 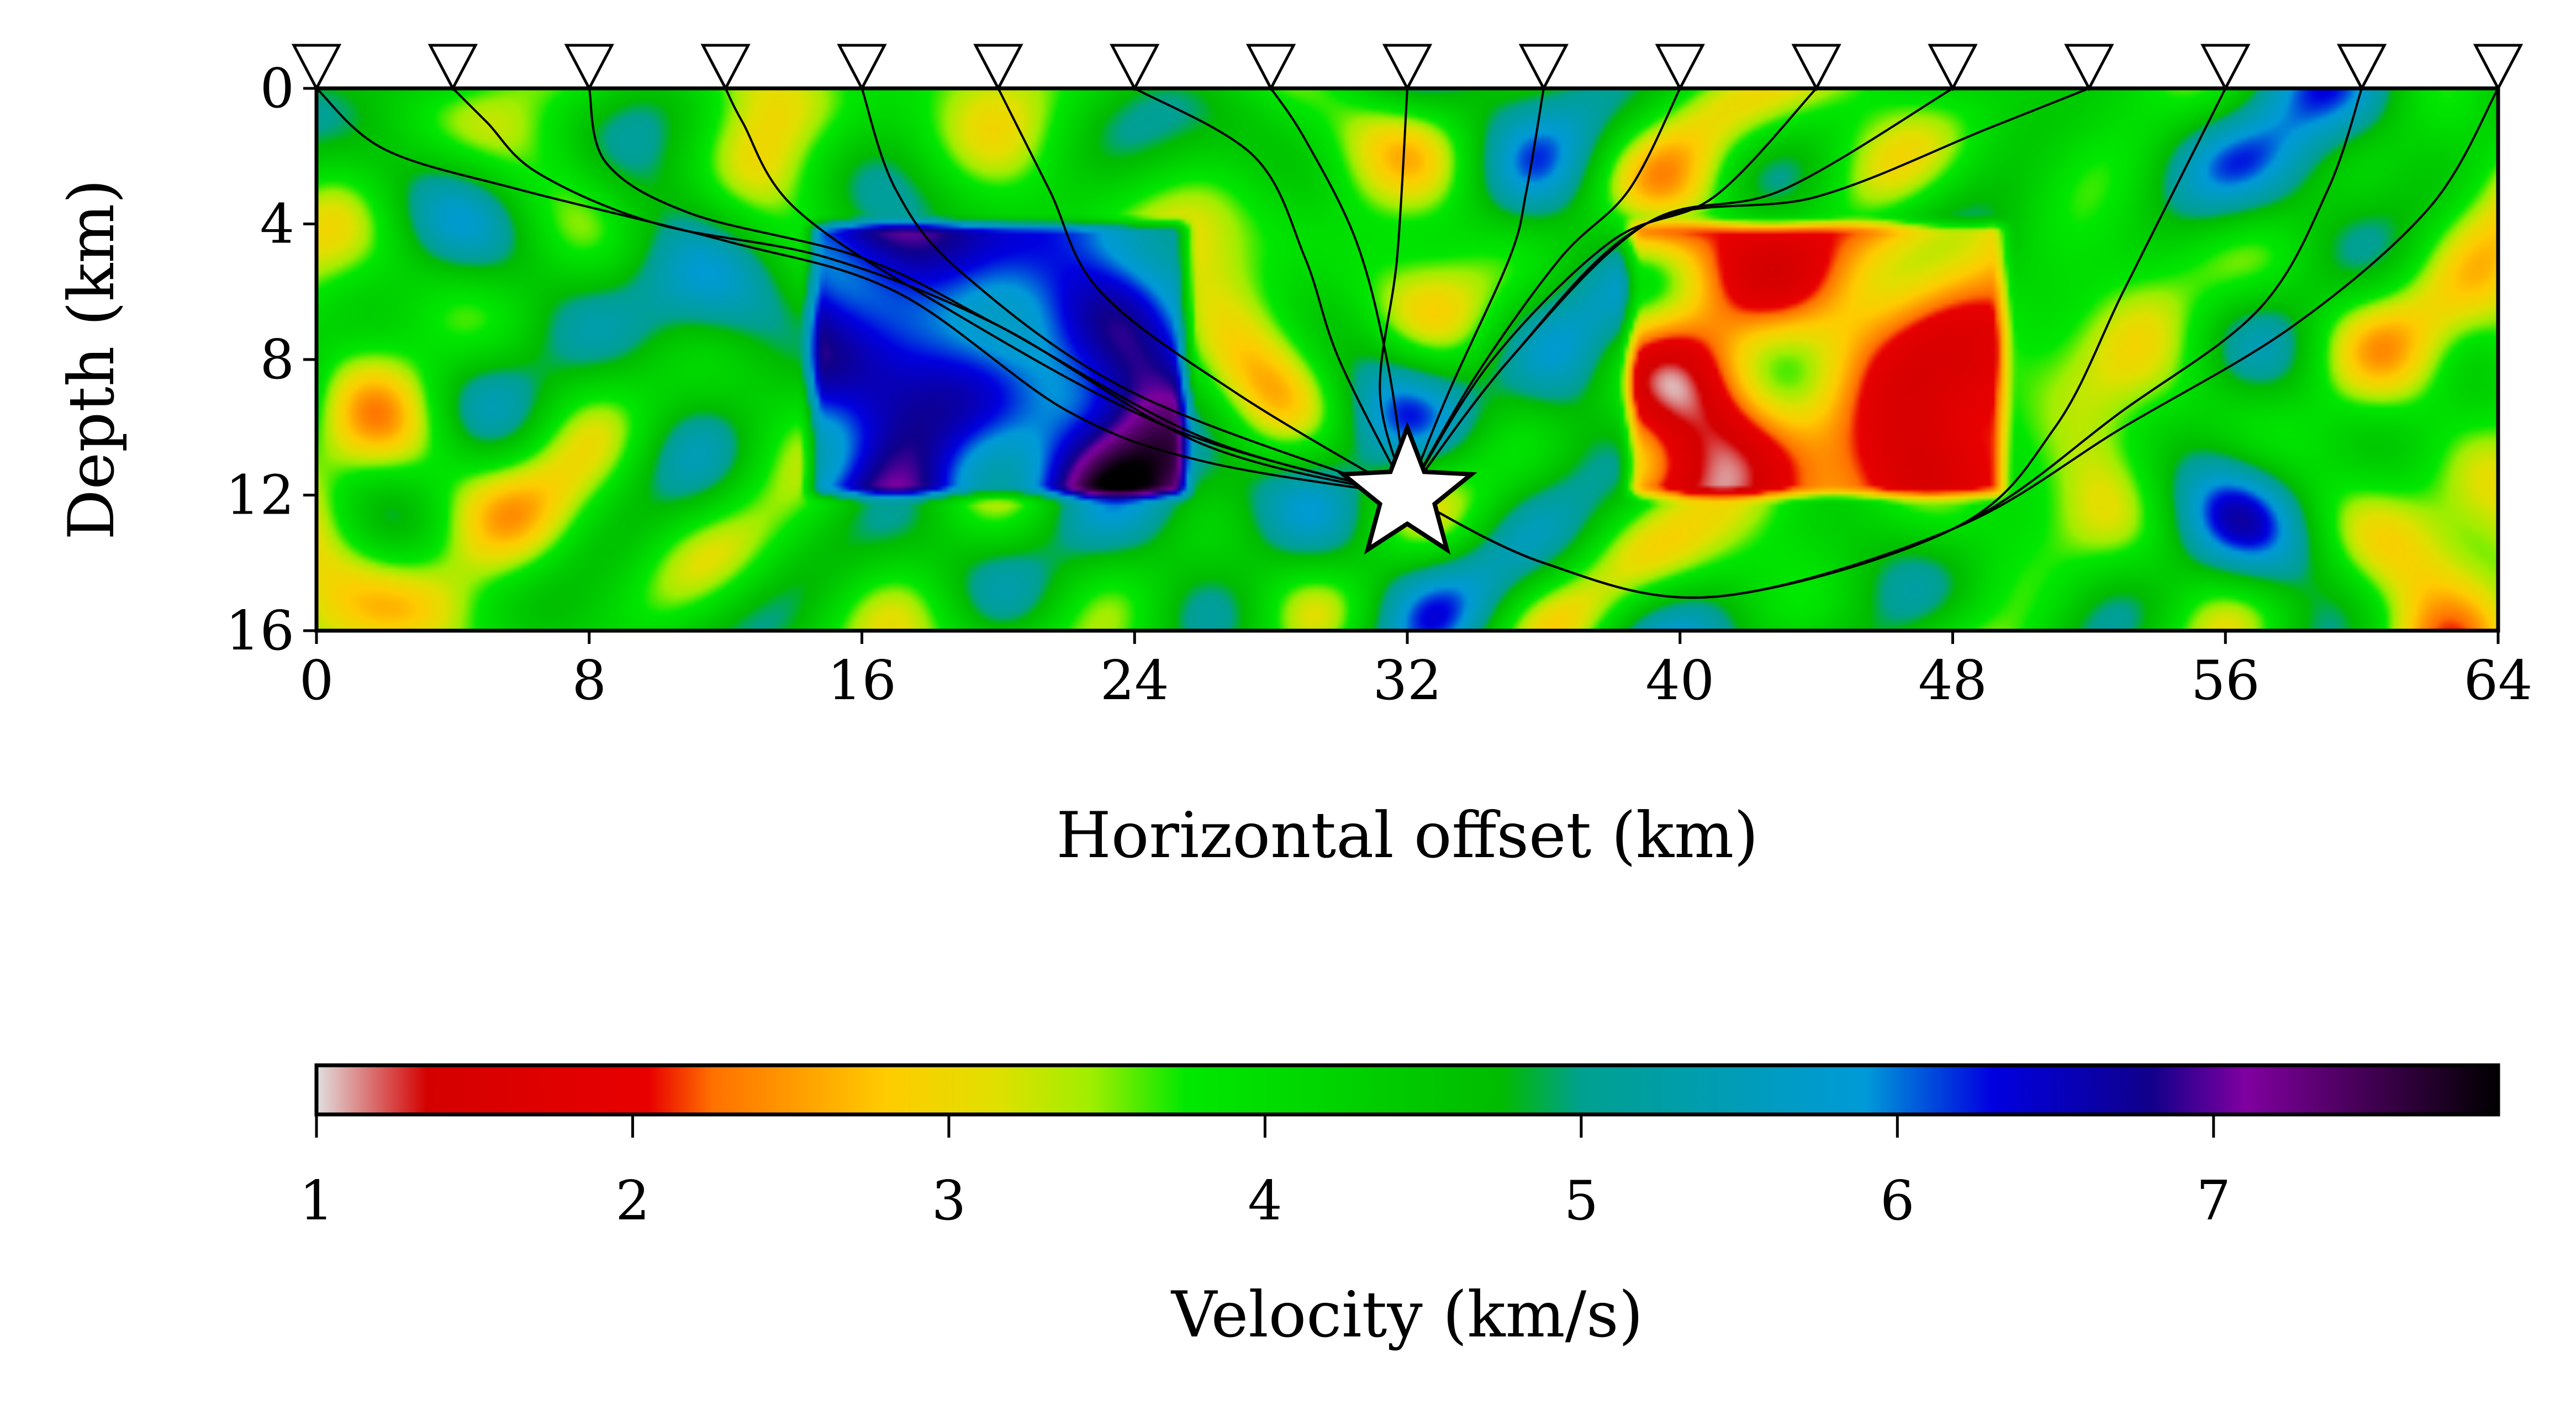 I want to click on source, so click(x=1407, y=488).